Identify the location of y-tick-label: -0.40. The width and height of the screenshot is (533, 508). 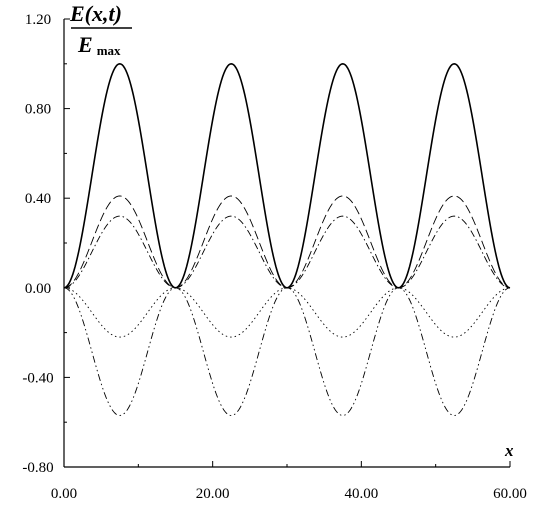
(37, 378).